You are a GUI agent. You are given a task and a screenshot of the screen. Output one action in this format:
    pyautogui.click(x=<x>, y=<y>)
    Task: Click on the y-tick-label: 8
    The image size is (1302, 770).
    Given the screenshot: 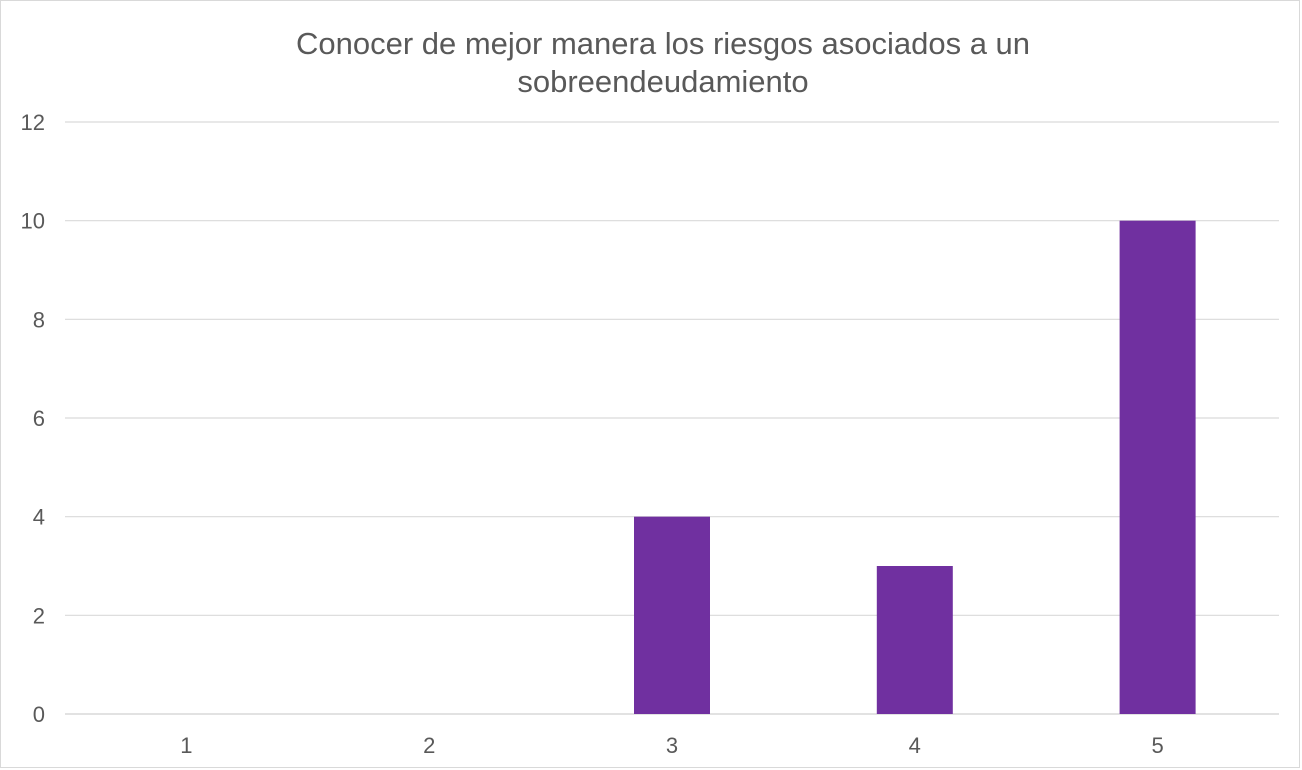 What is the action you would take?
    pyautogui.click(x=39, y=319)
    